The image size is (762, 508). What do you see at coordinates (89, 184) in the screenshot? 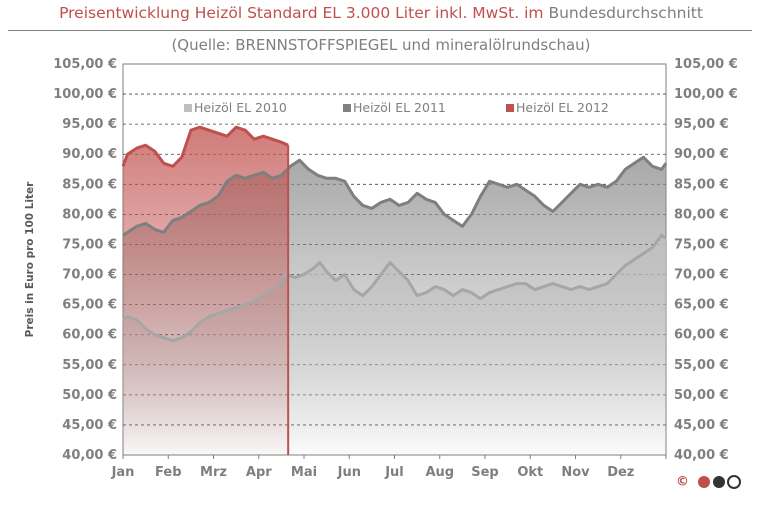
I see `y-tick-label-left: 85,00 €` at bounding box center [89, 184].